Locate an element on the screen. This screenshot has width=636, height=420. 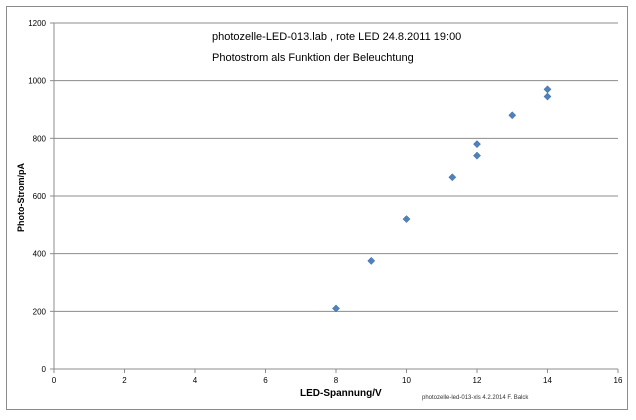
x-tick-label: 14 is located at coordinates (547, 380).